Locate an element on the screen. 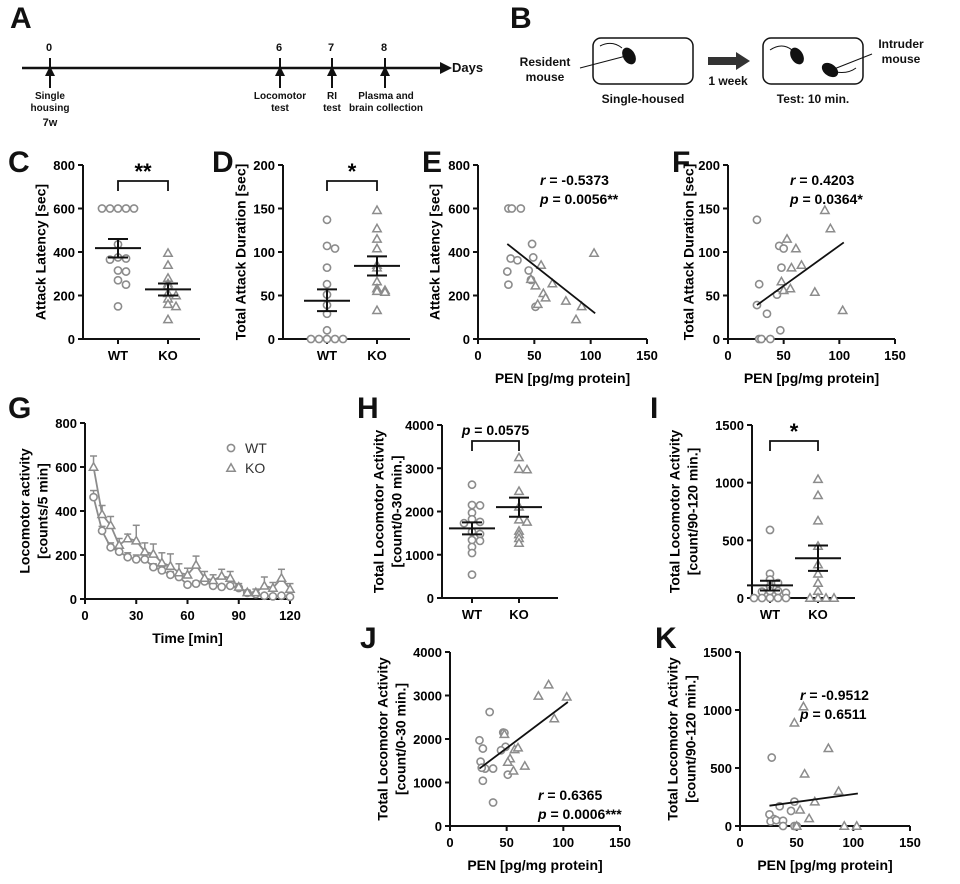 Image resolution: width=960 pixels, height=884 pixels. correlation-p: p = 0.6511 is located at coordinates (833, 714).